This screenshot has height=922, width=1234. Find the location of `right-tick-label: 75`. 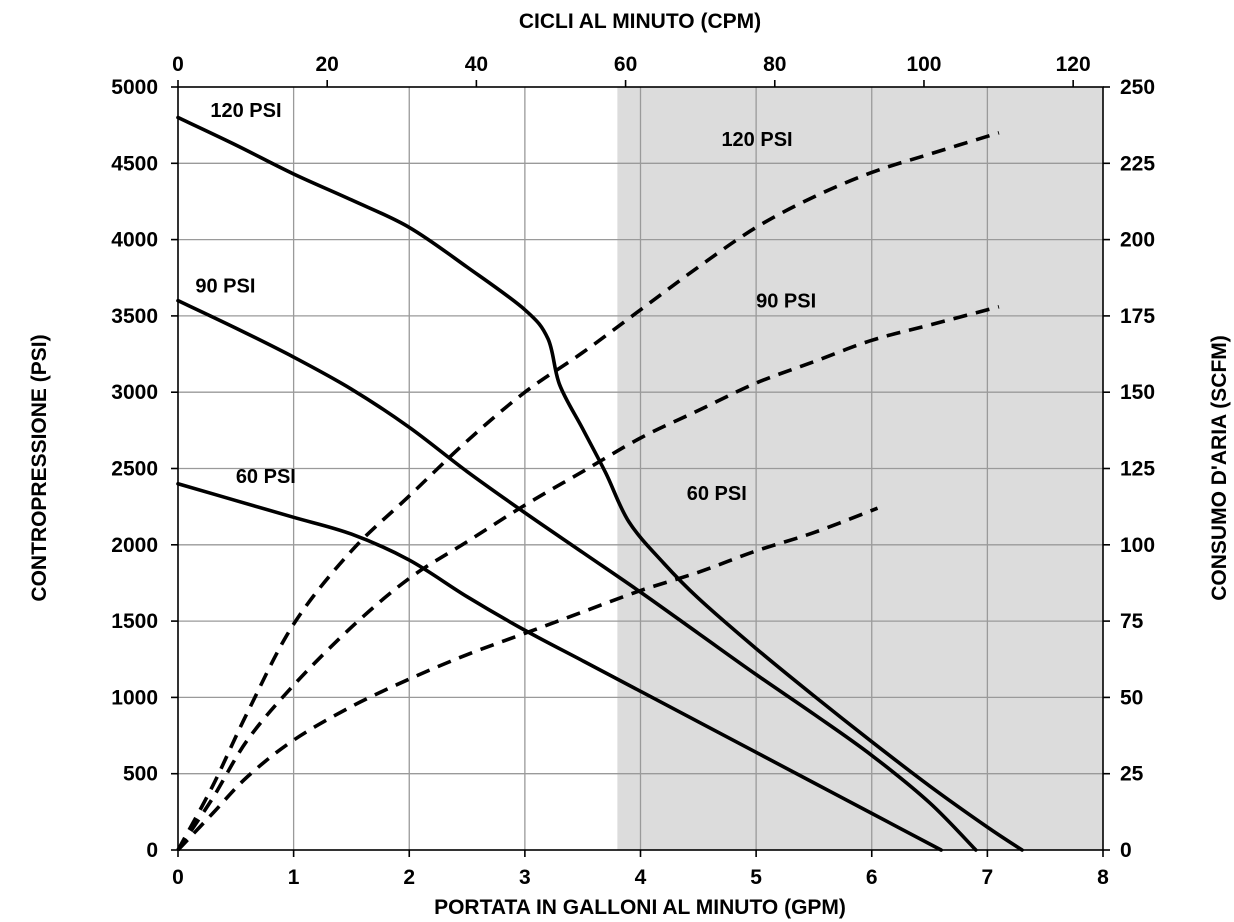

right-tick-label: 75 is located at coordinates (1132, 621).